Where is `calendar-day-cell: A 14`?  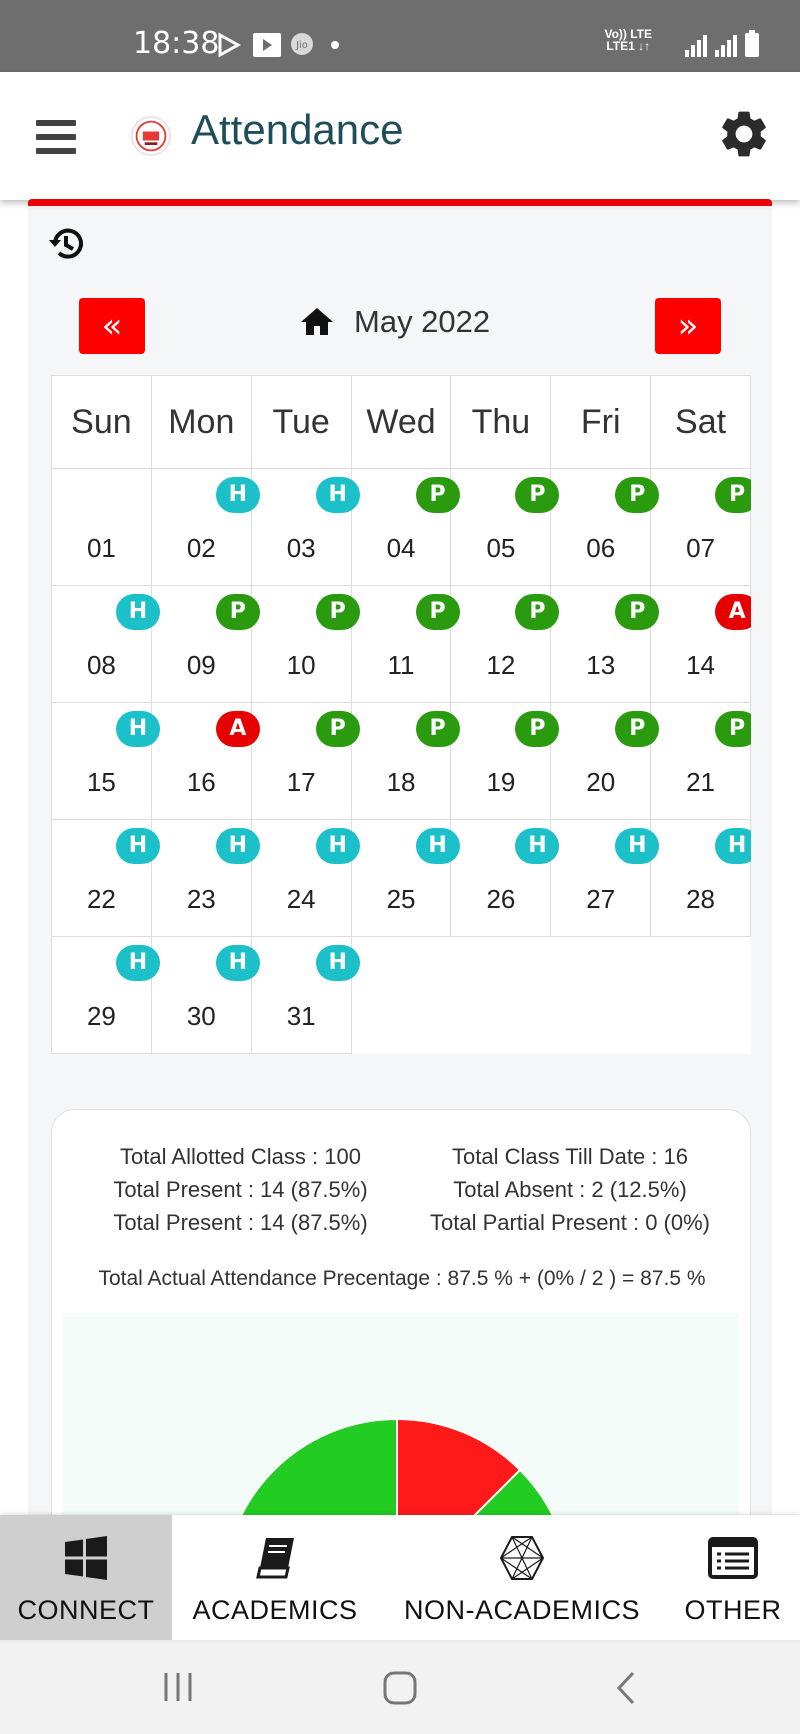 calendar-day-cell: A 14 is located at coordinates (700, 644).